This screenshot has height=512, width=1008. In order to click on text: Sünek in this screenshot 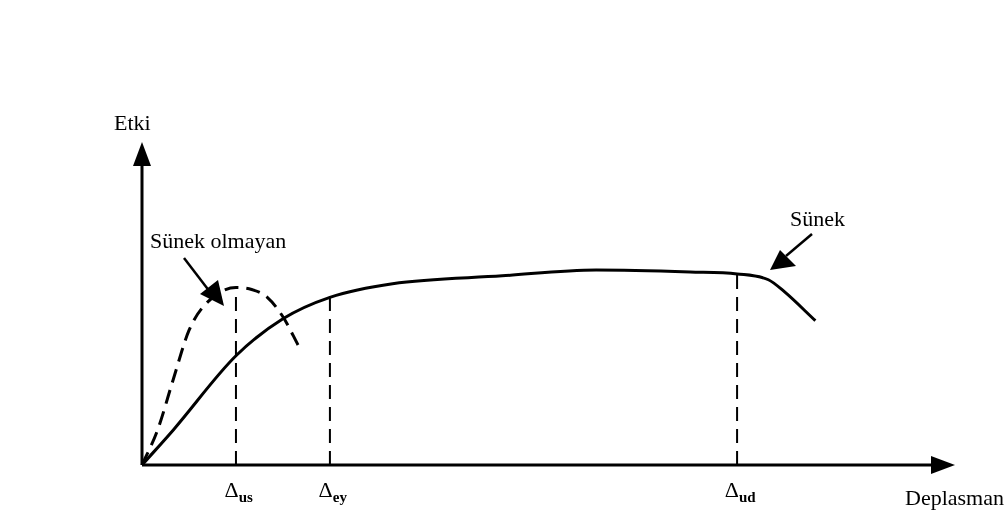, I will do `click(817, 219)`.